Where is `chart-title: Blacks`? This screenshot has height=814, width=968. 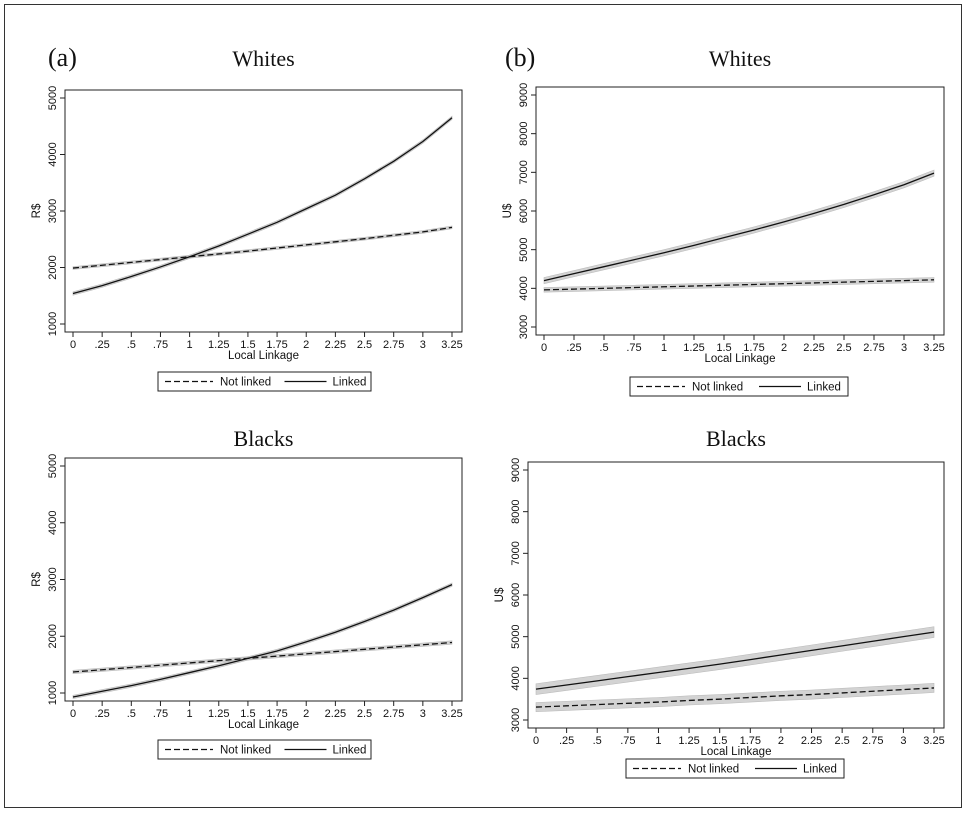 chart-title: Blacks is located at coordinates (736, 438).